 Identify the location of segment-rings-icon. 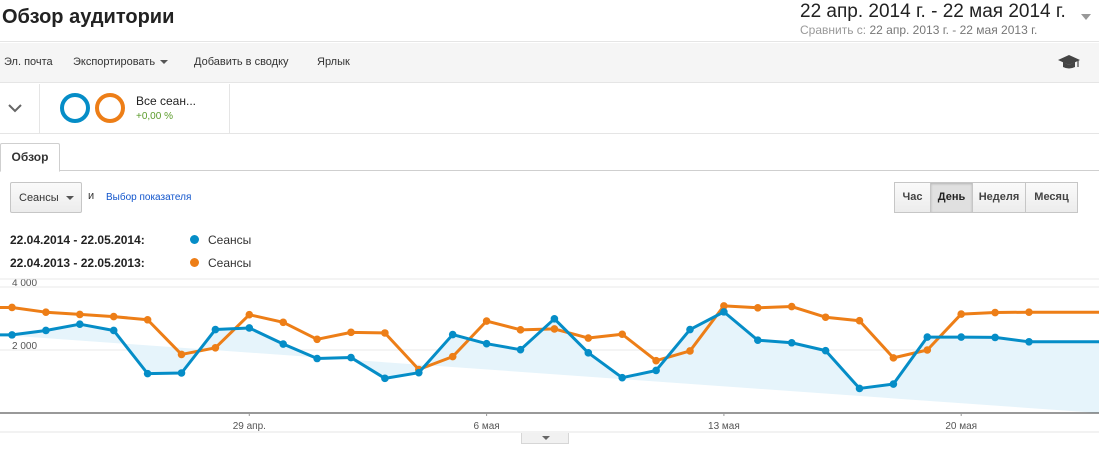
(92, 108).